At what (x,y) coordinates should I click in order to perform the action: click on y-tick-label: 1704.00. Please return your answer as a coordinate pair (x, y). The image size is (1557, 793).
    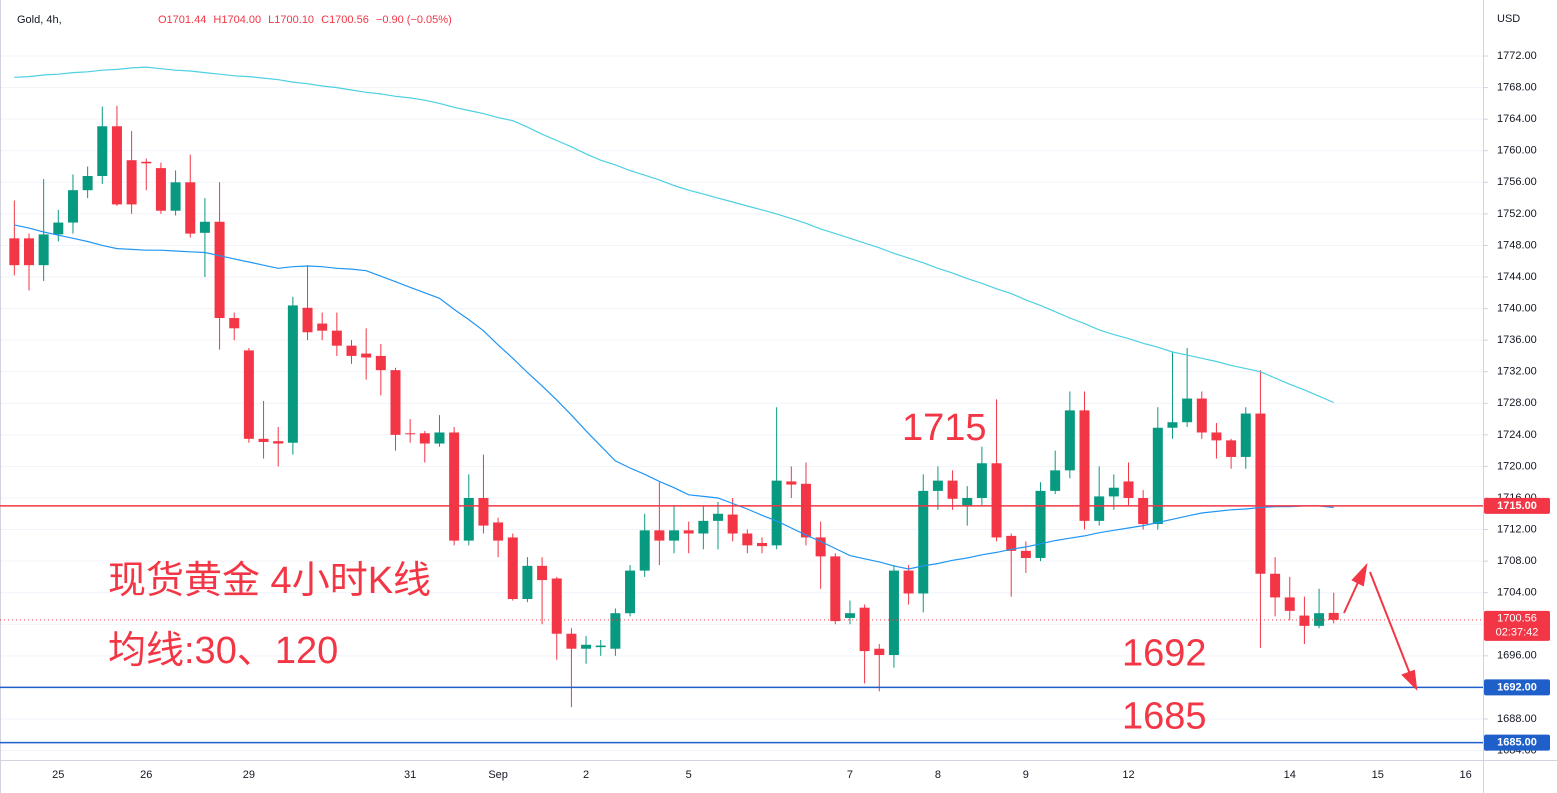
    Looking at the image, I should click on (1517, 593).